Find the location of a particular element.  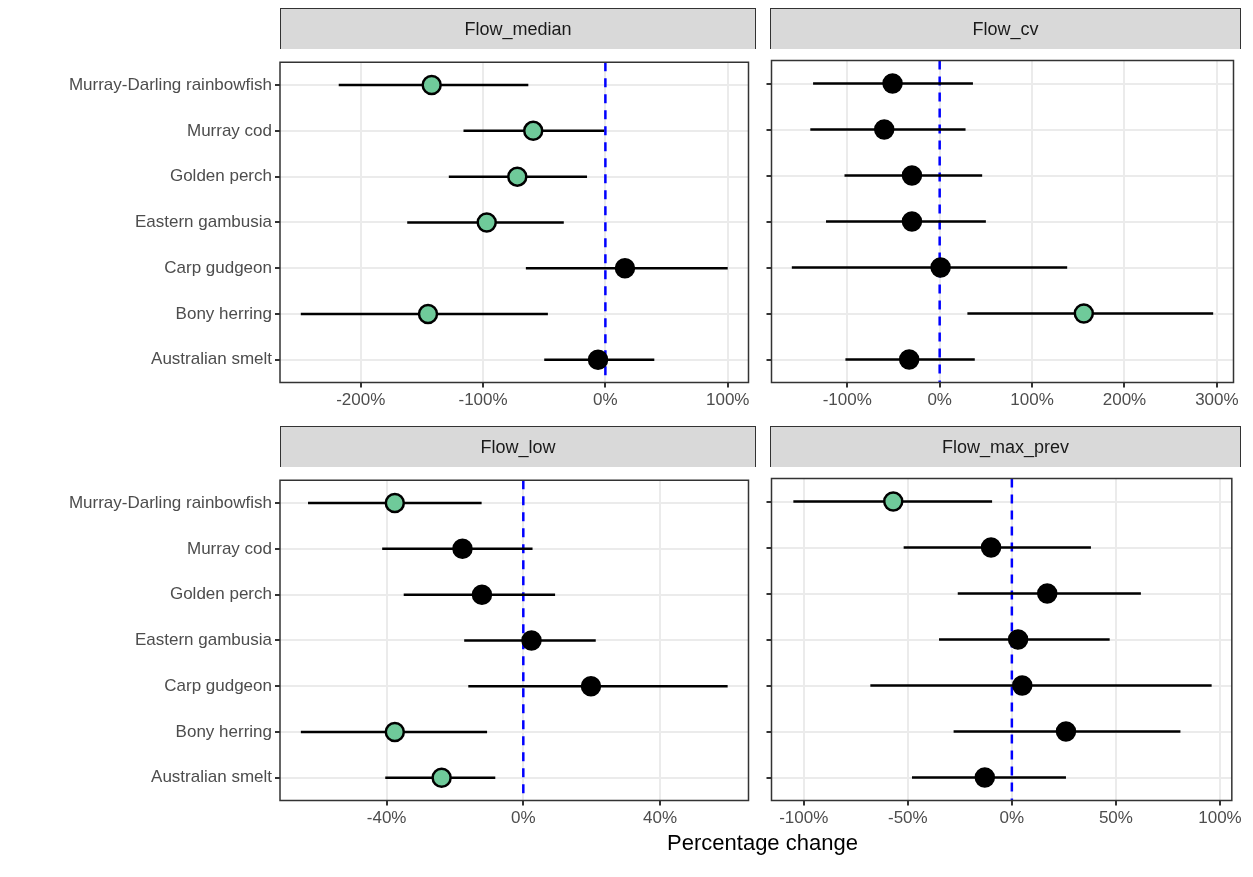

x-tick-label: 40% is located at coordinates (660, 818).